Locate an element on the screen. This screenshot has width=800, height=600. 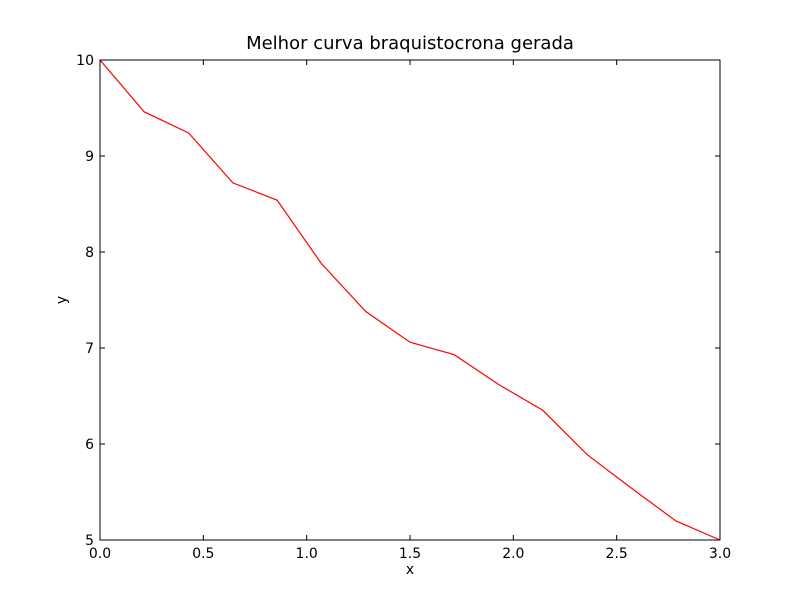
x-tick-label: 1.0 is located at coordinates (307, 554).